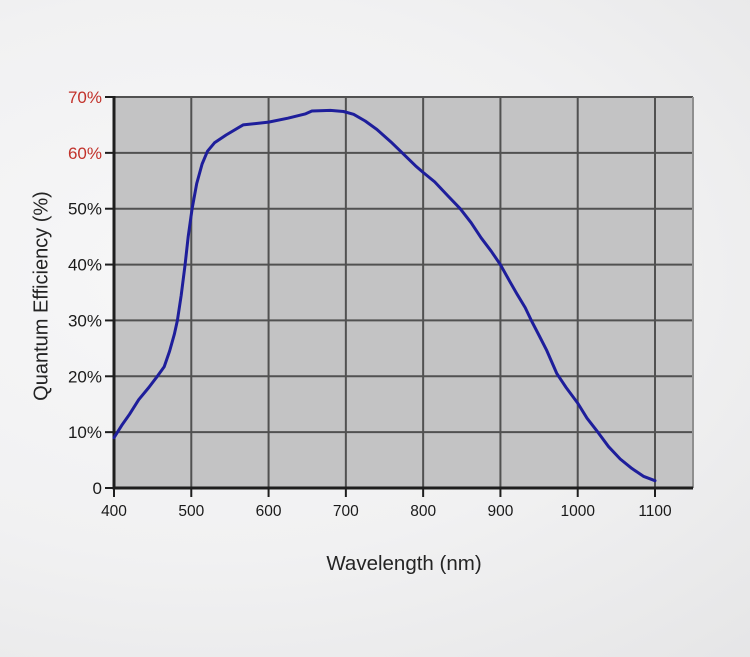  Describe the element at coordinates (97, 488) in the screenshot. I see `y-tick-label: 0` at that location.